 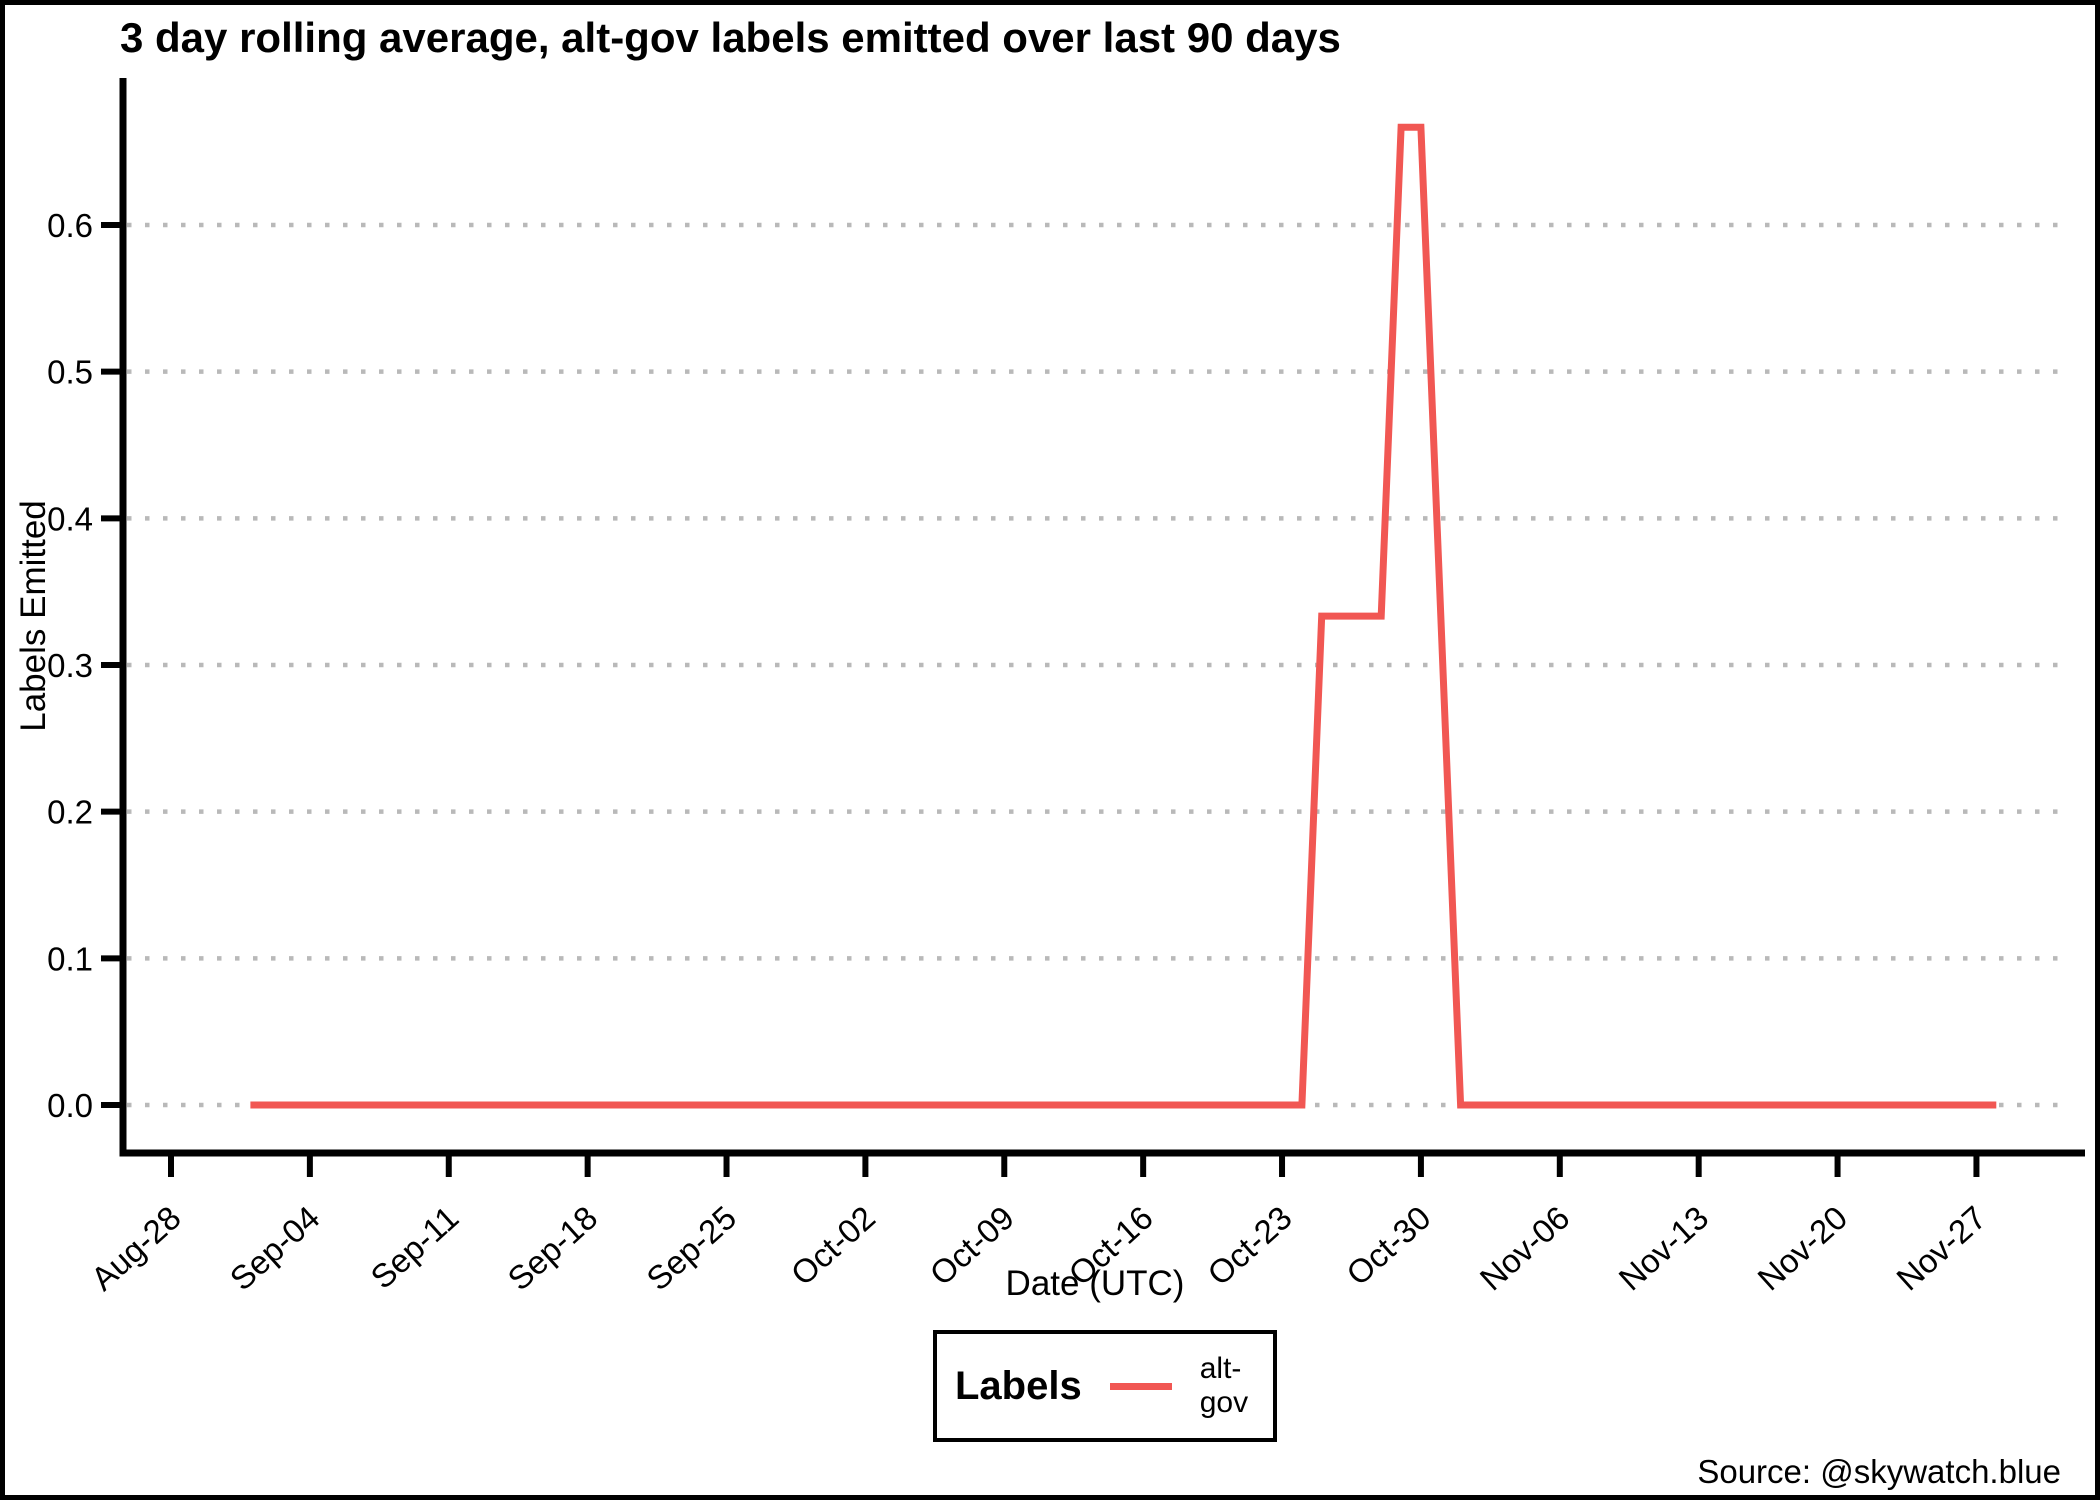 I want to click on legend-title: Labels, so click(x=1018, y=1385).